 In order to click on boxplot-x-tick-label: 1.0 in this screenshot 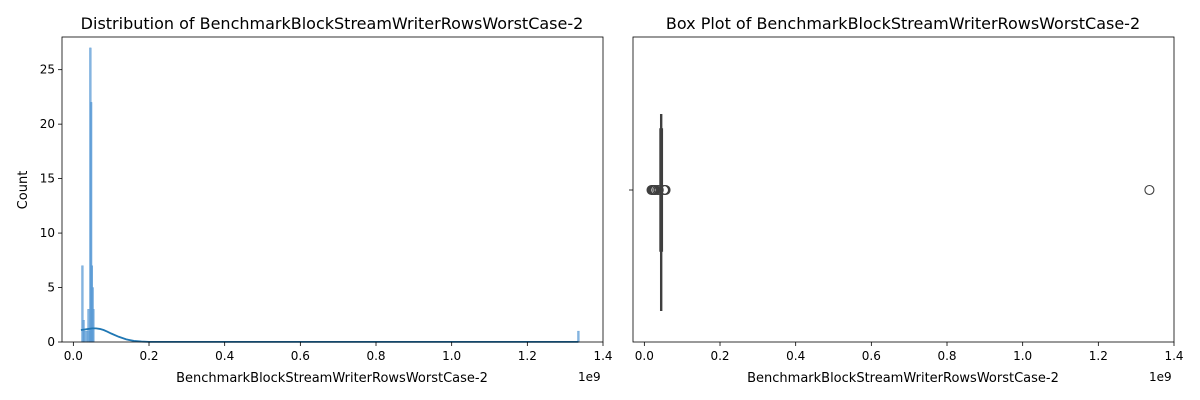, I will do `click(1022, 356)`.